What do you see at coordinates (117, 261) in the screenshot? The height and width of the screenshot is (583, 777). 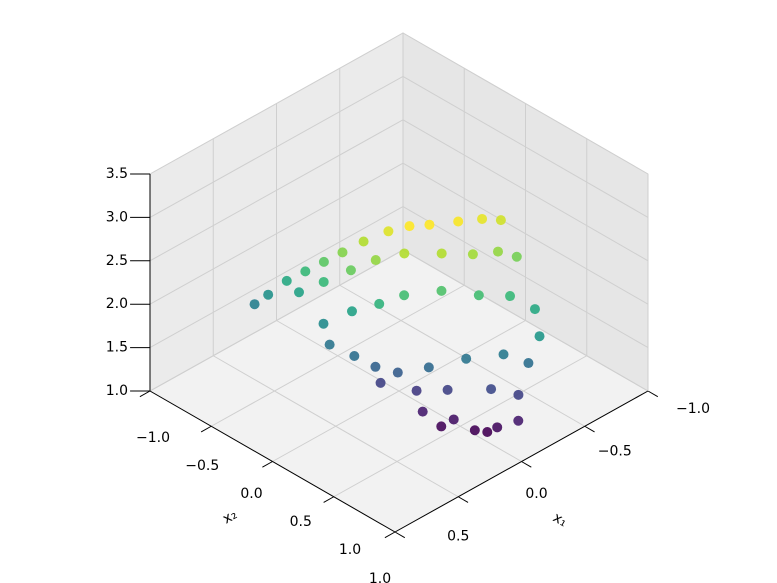 I see `z-tick-label: 2.5` at bounding box center [117, 261].